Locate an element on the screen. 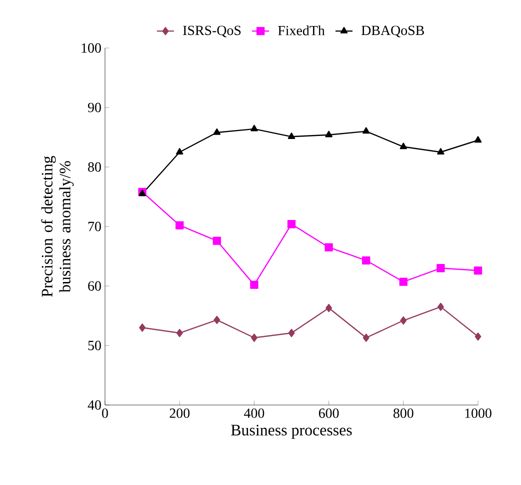 The image size is (521, 485). x-tick-label: 0 is located at coordinates (105, 413).